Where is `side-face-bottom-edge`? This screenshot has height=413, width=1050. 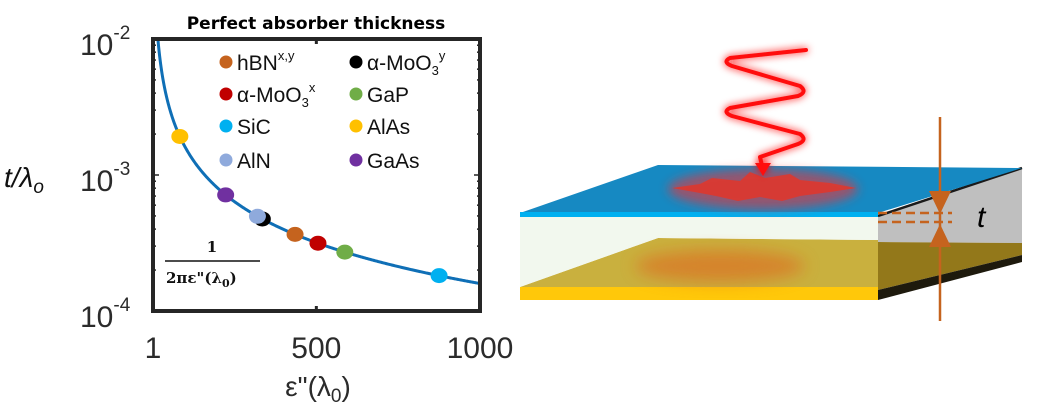 side-face-bottom-edge is located at coordinates (950, 277).